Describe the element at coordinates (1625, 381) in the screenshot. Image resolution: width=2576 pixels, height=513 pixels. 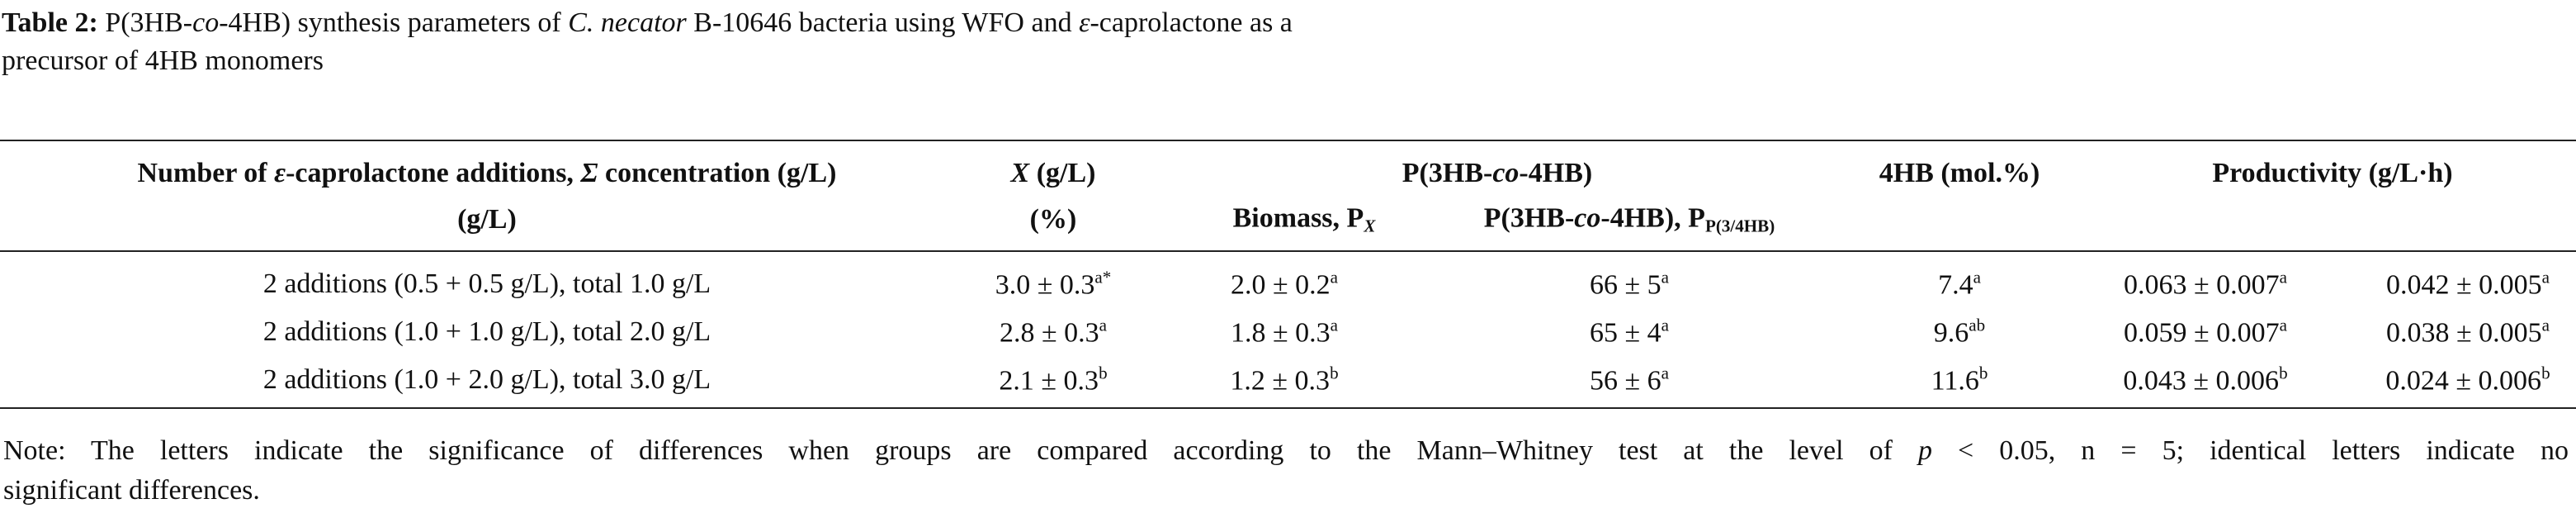
I see `cell-value: 56 ± 6` at that location.